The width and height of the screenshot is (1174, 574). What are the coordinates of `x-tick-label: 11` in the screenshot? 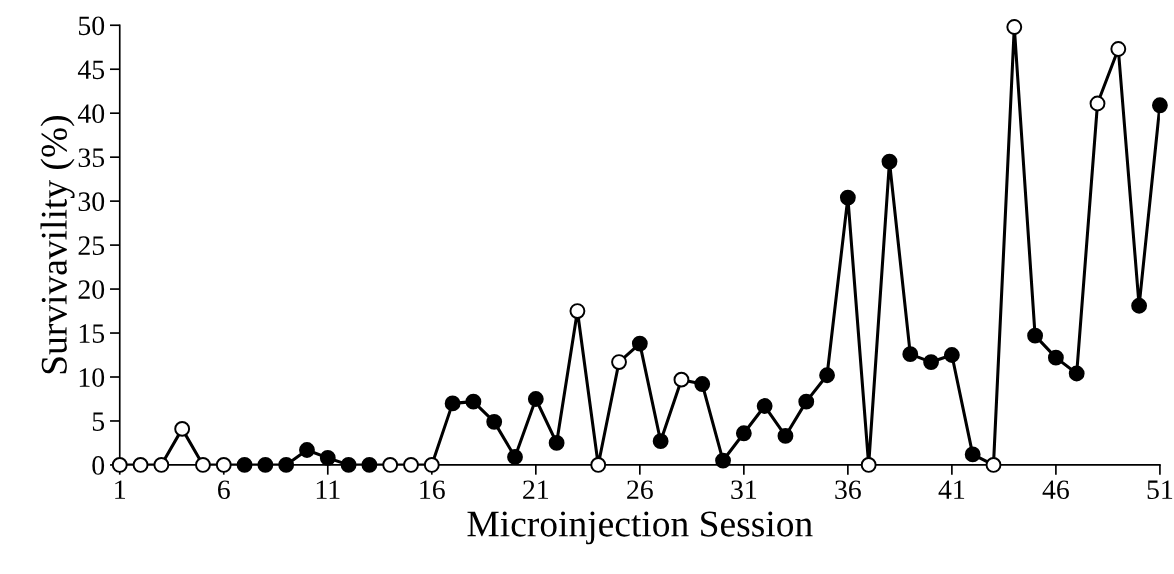 It's located at (328, 489).